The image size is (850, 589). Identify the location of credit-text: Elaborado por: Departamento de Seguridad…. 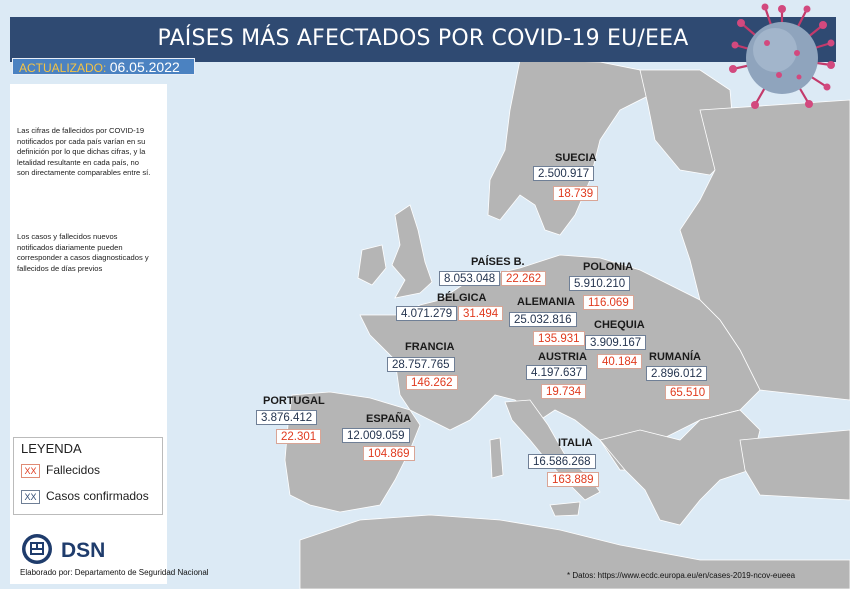
(114, 572).